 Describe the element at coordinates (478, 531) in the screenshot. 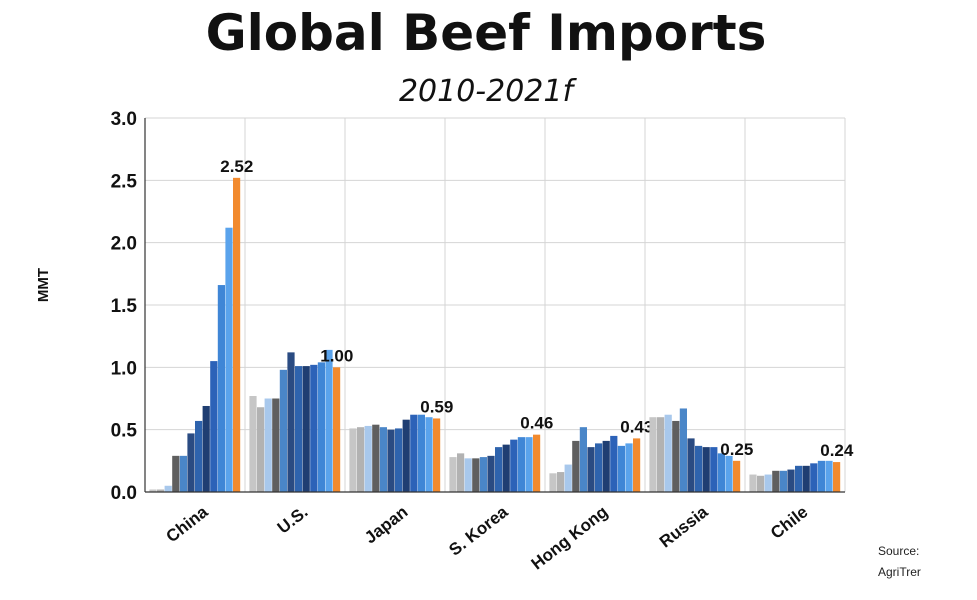

I see `x-tick-label: S. Korea` at that location.